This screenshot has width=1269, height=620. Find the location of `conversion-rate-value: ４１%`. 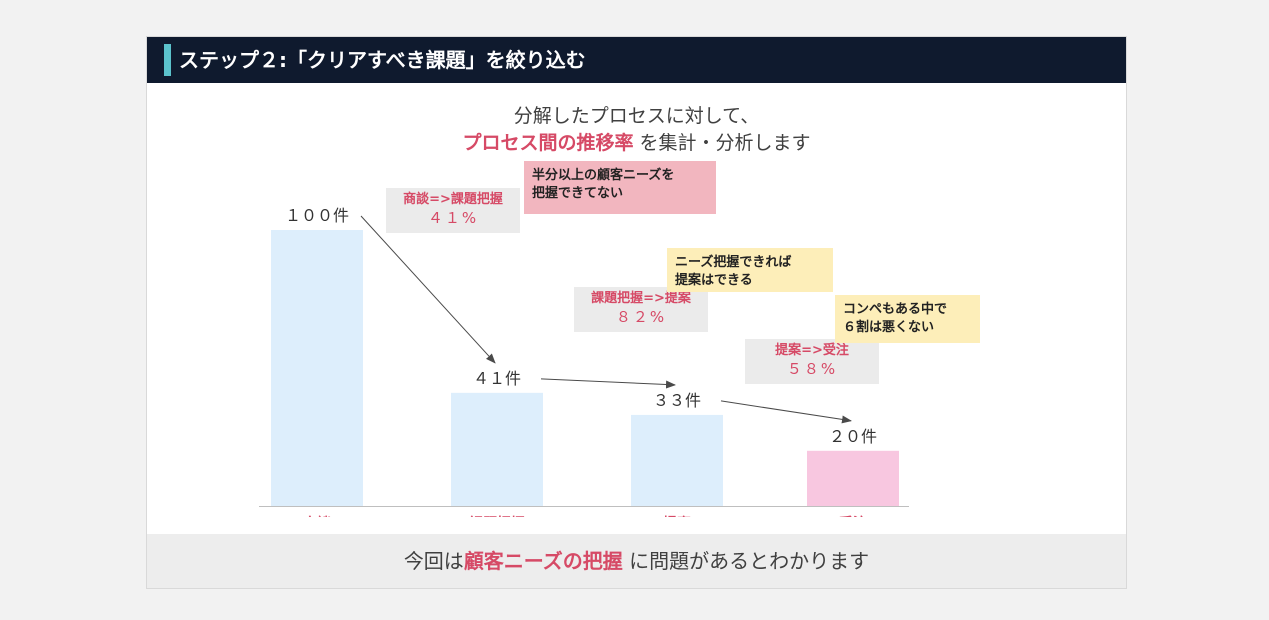

conversion-rate-value: ４１% is located at coordinates (453, 218).